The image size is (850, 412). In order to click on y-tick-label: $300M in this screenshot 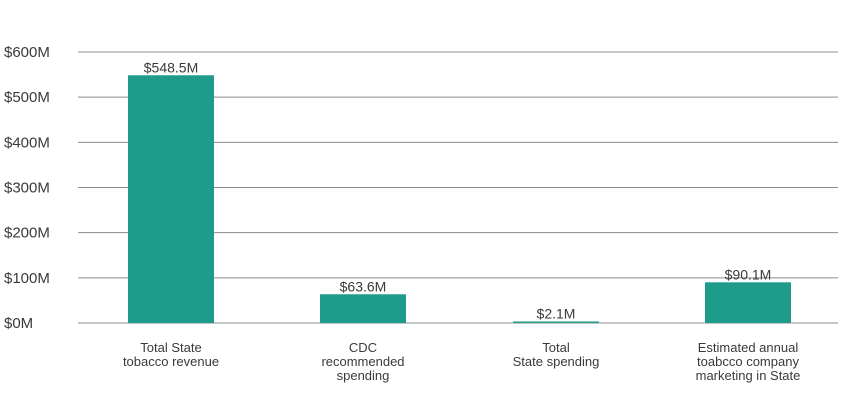, I will do `click(27, 188)`.